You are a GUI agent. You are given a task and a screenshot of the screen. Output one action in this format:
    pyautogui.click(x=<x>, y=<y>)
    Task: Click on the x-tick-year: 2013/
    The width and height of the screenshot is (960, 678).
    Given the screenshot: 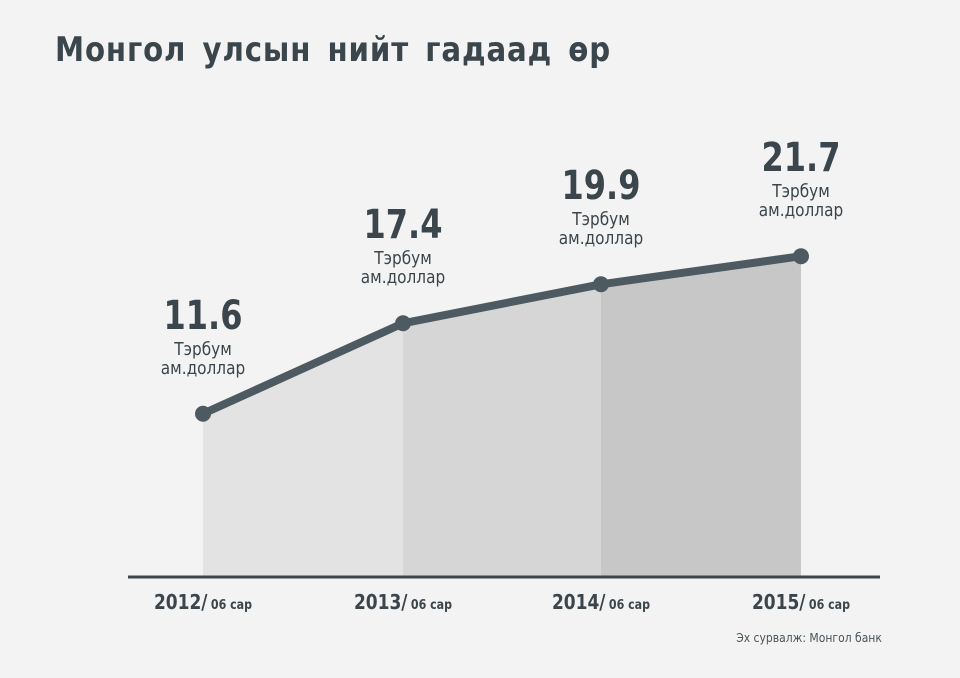 What is the action you would take?
    pyautogui.click(x=380, y=602)
    